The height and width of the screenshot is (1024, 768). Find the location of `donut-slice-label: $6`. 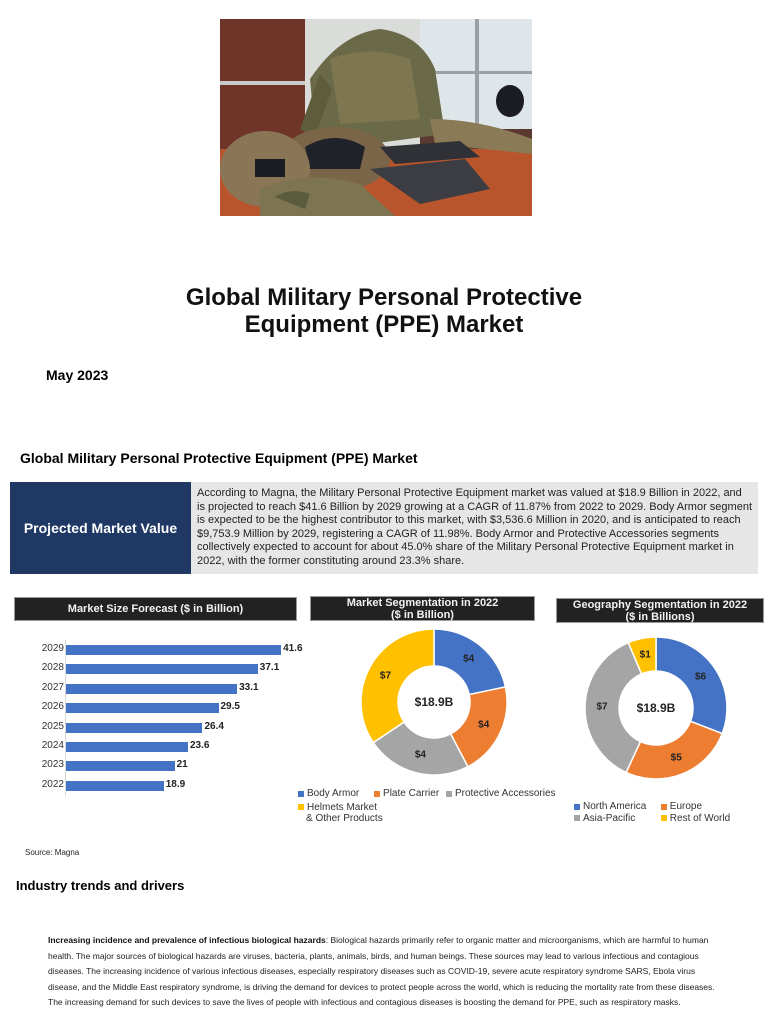

donut-slice-label: $6 is located at coordinates (700, 677).